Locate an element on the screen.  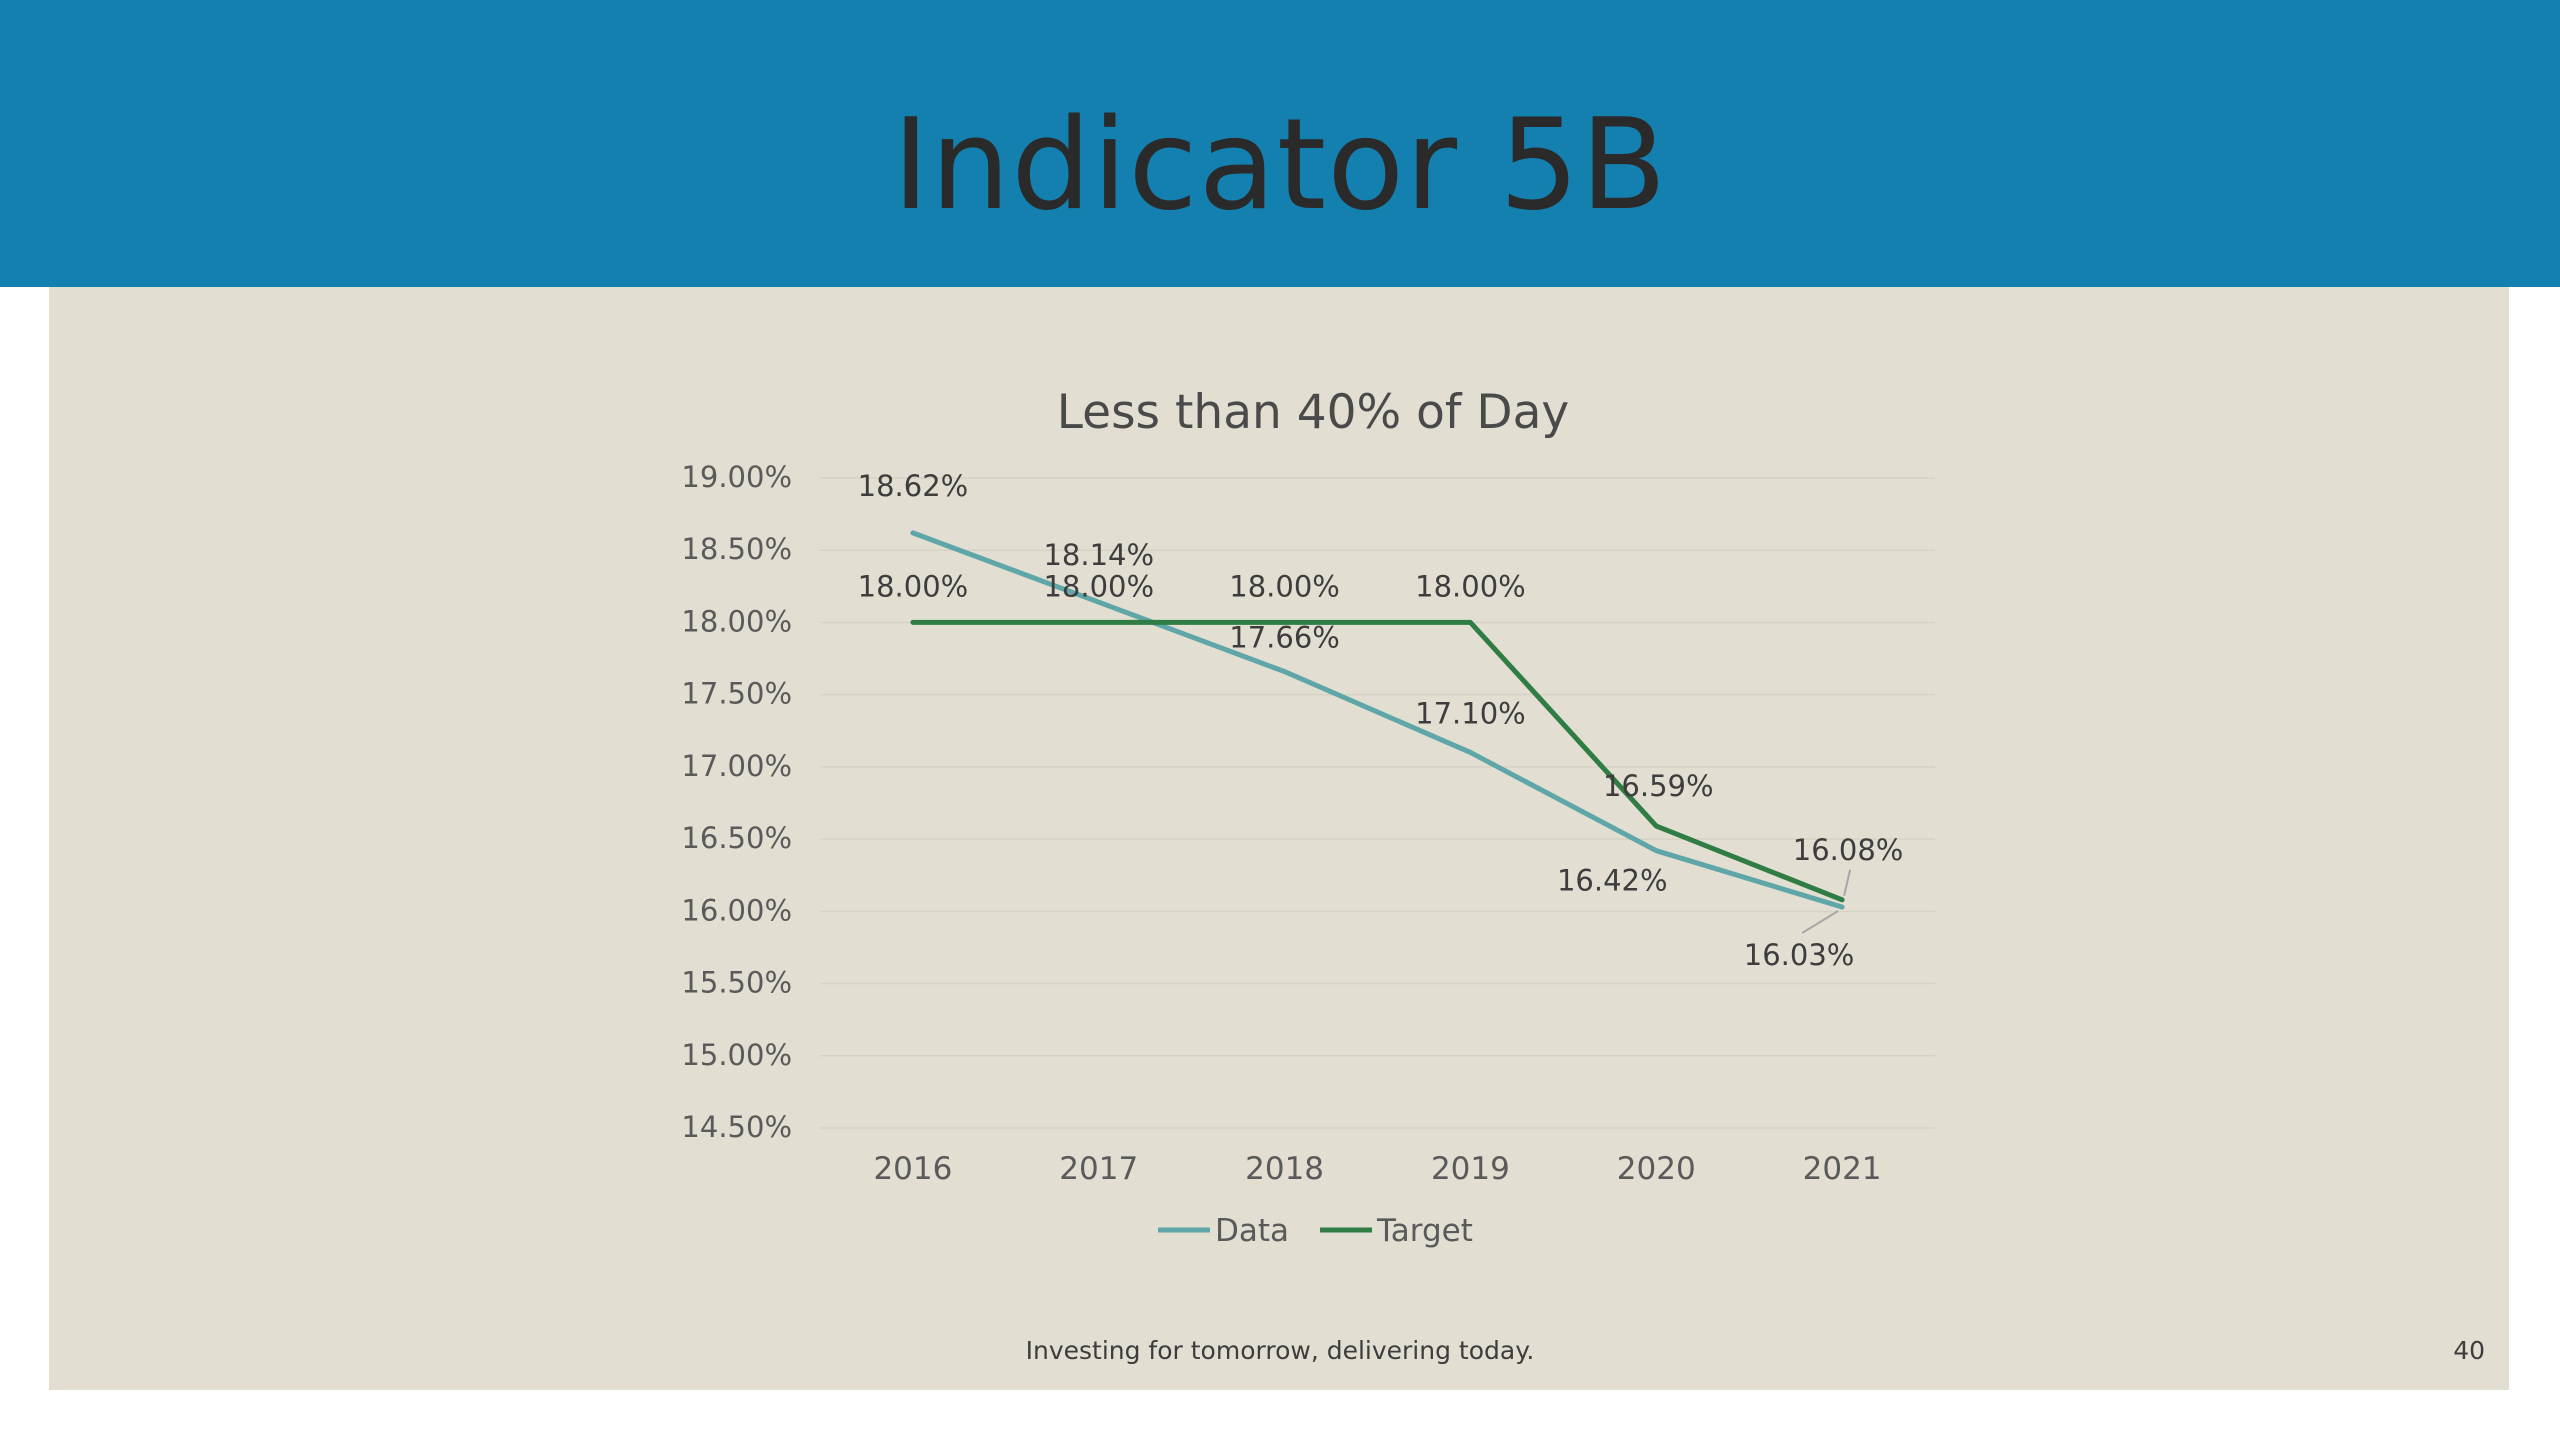
y-tick-label: 16.00% is located at coordinates (736, 910).